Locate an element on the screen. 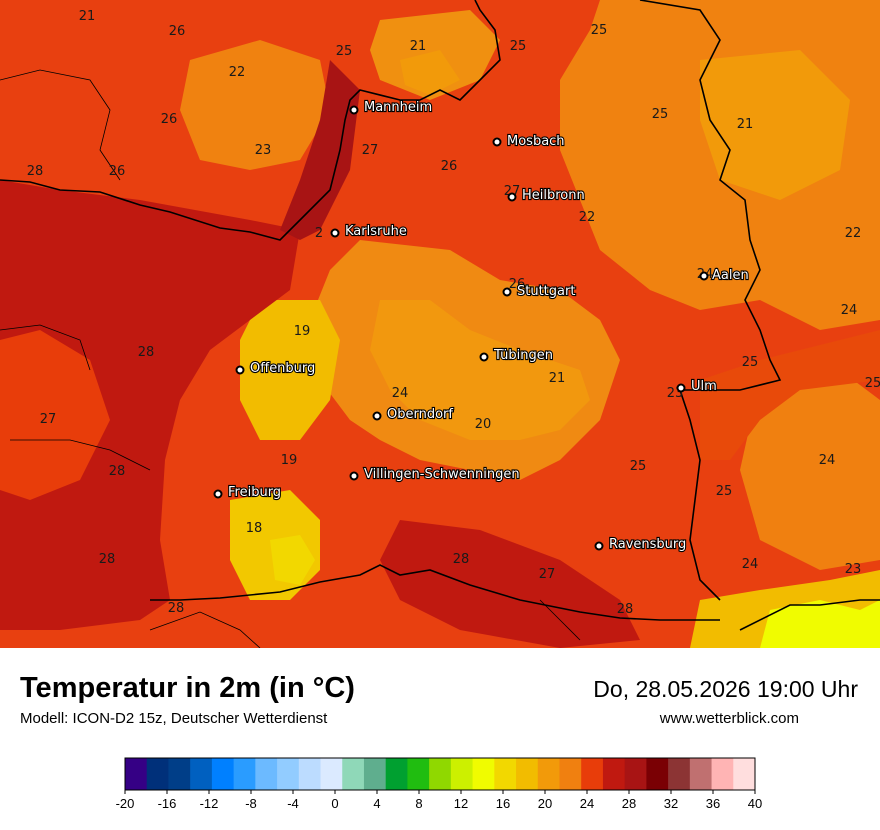  temp-label: 18 is located at coordinates (254, 528).